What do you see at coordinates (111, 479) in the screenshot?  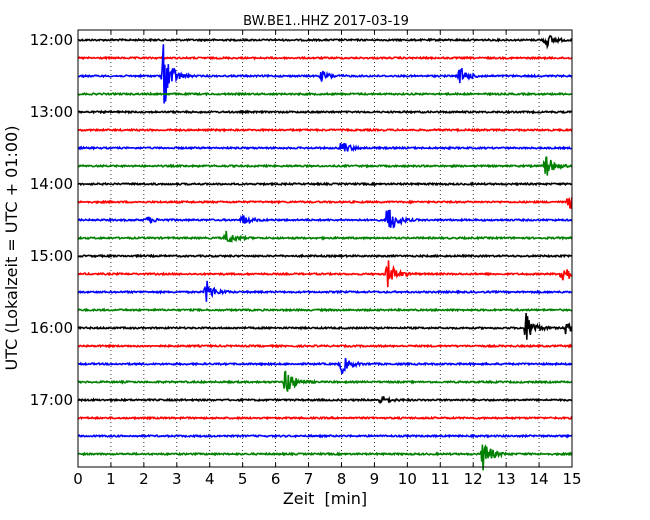 I see `x-tick-label: 1` at bounding box center [111, 479].